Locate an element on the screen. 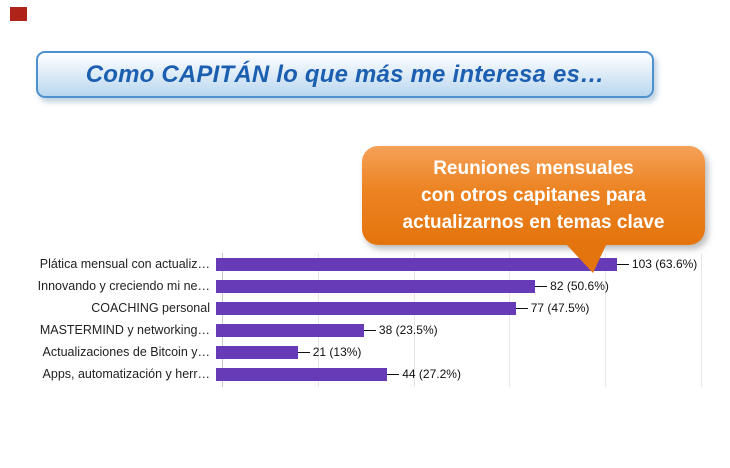 Image resolution: width=730 pixels, height=468 pixels. bar-value-label: 77 (47.5%) is located at coordinates (560, 308).